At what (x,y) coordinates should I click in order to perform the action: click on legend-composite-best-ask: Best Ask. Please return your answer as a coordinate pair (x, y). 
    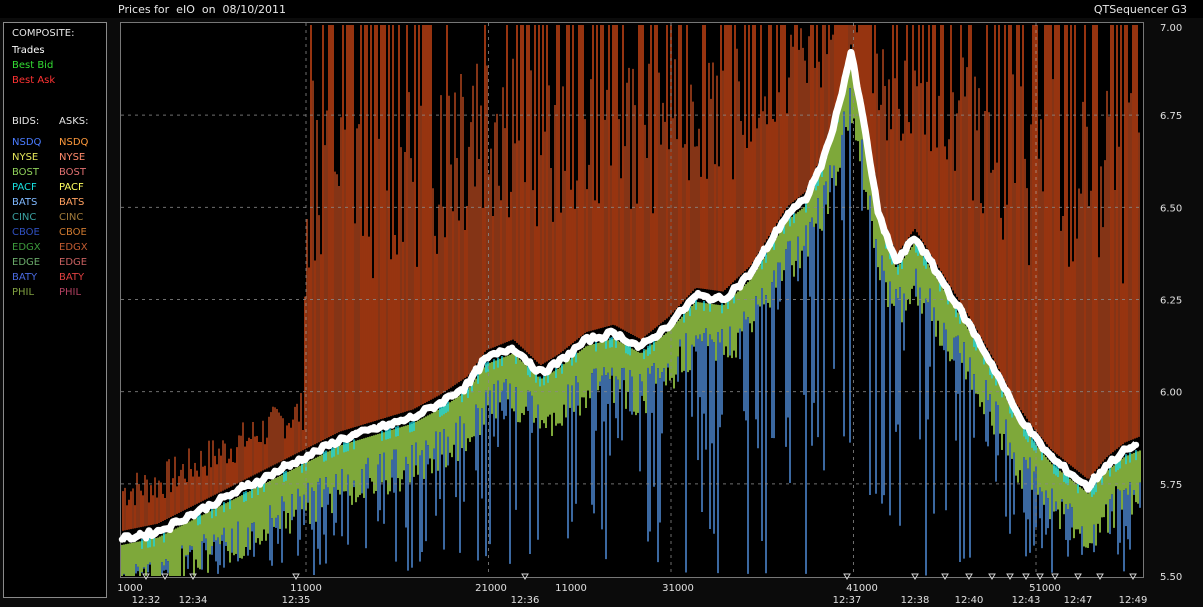
    Looking at the image, I should click on (34, 80).